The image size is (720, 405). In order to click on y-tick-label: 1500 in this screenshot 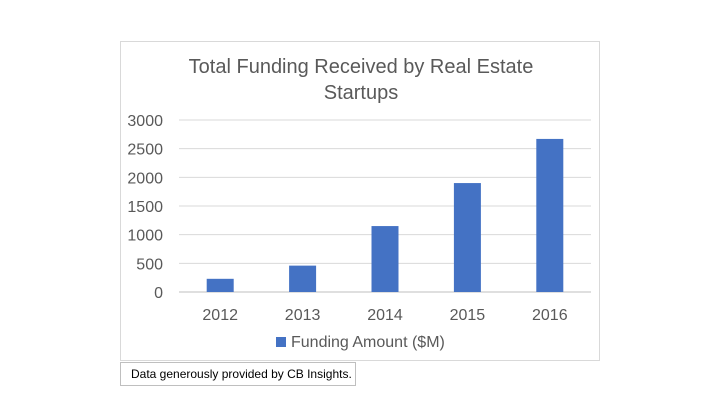, I will do `click(145, 207)`.